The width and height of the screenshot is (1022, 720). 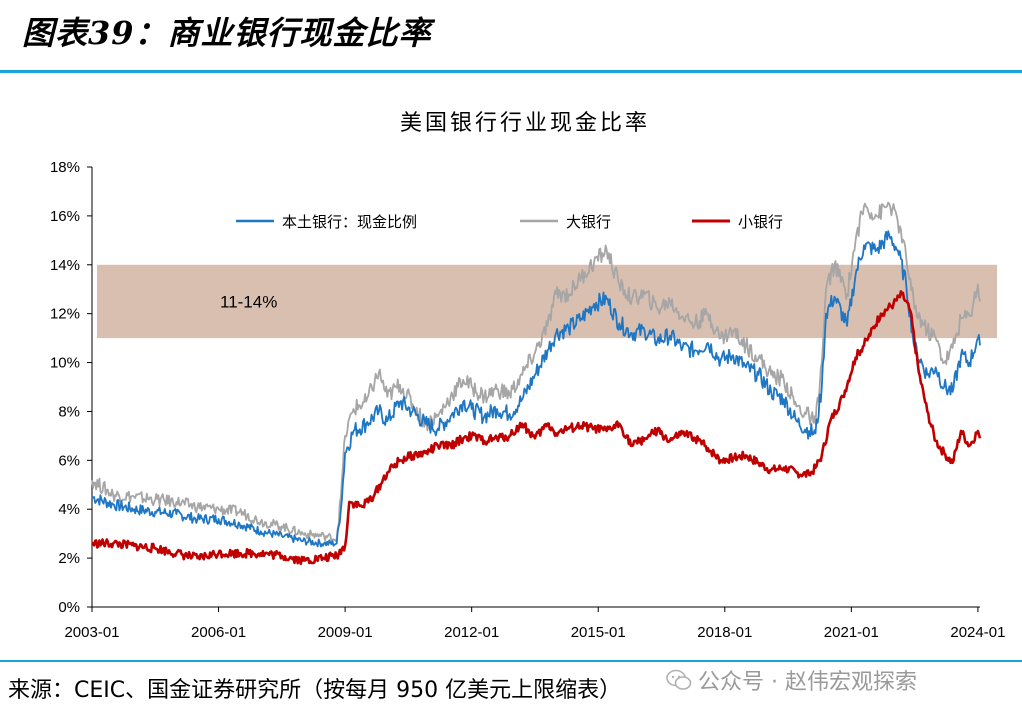 I want to click on x-tick-label: 2009-01, so click(x=345, y=632).